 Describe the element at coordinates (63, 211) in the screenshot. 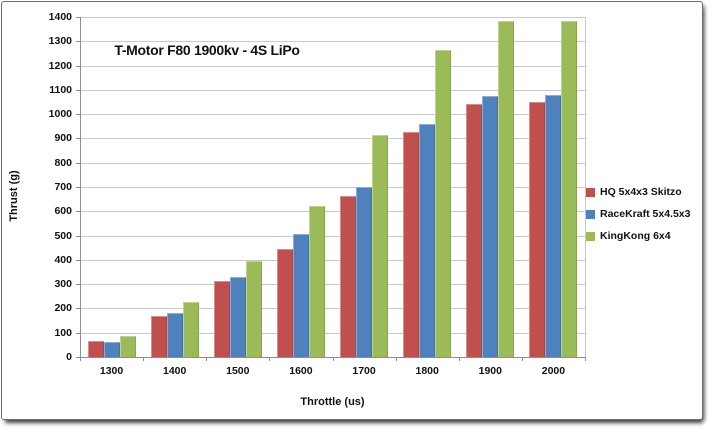

I see `y-tick-label: 600` at that location.